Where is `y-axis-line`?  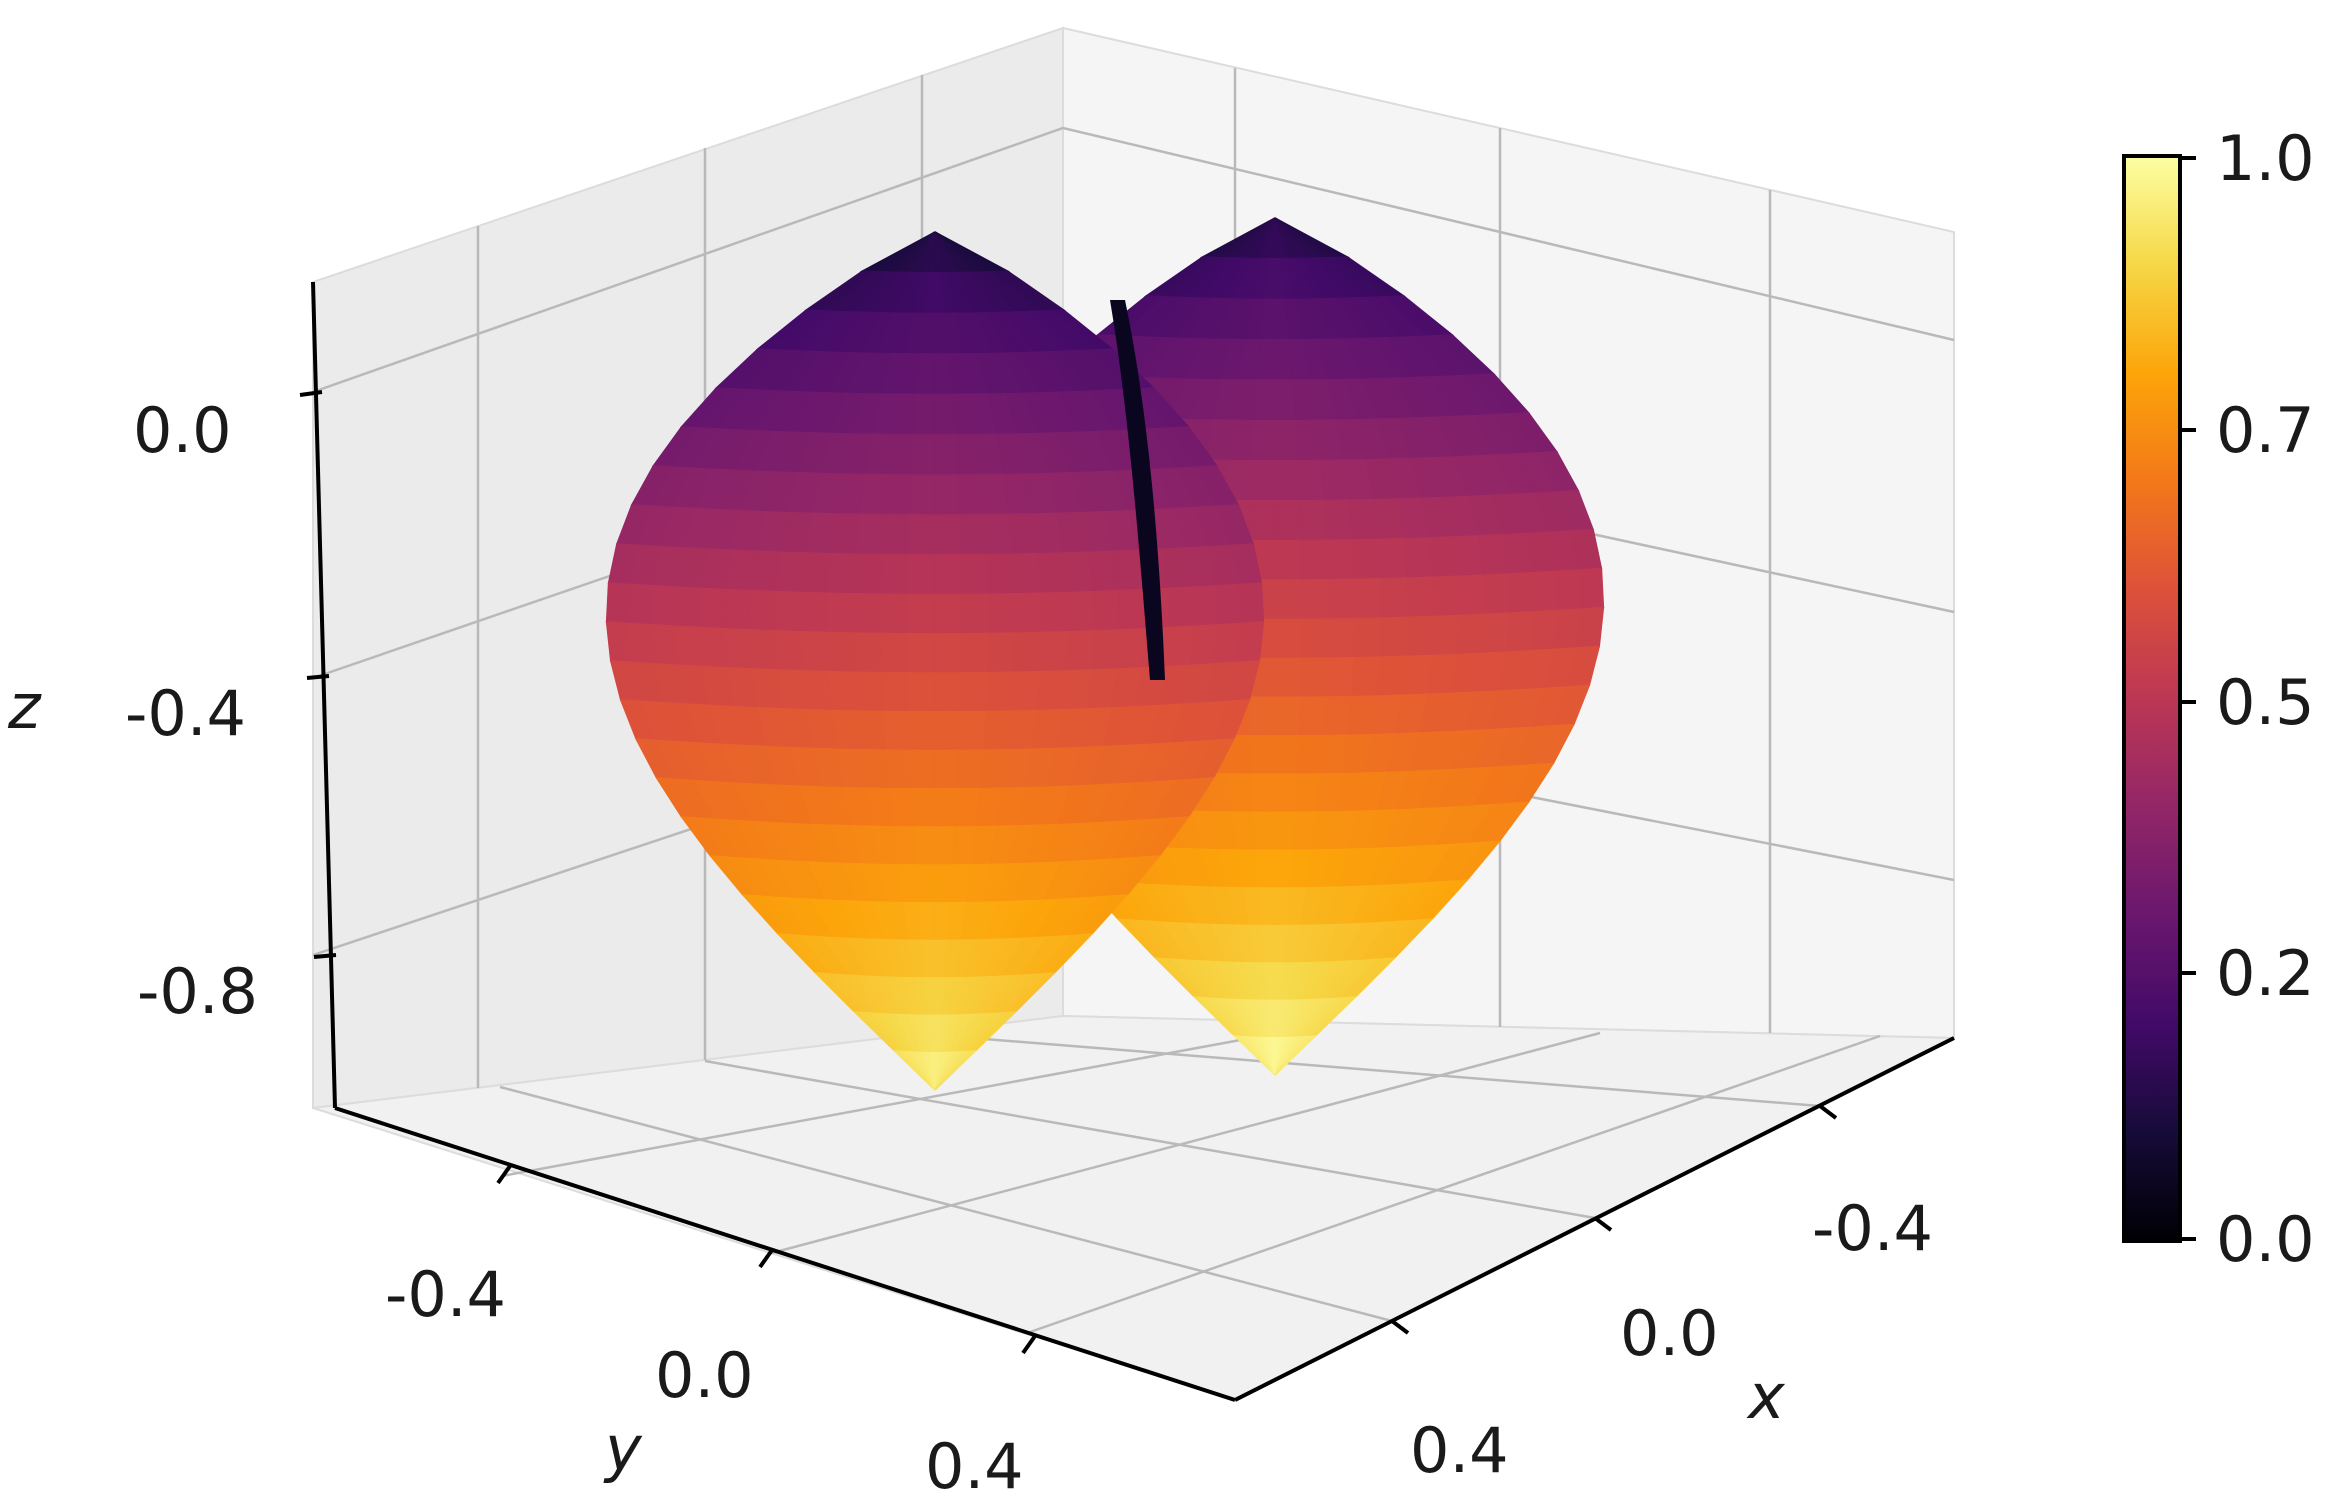
y-axis-line is located at coordinates (785, 1254).